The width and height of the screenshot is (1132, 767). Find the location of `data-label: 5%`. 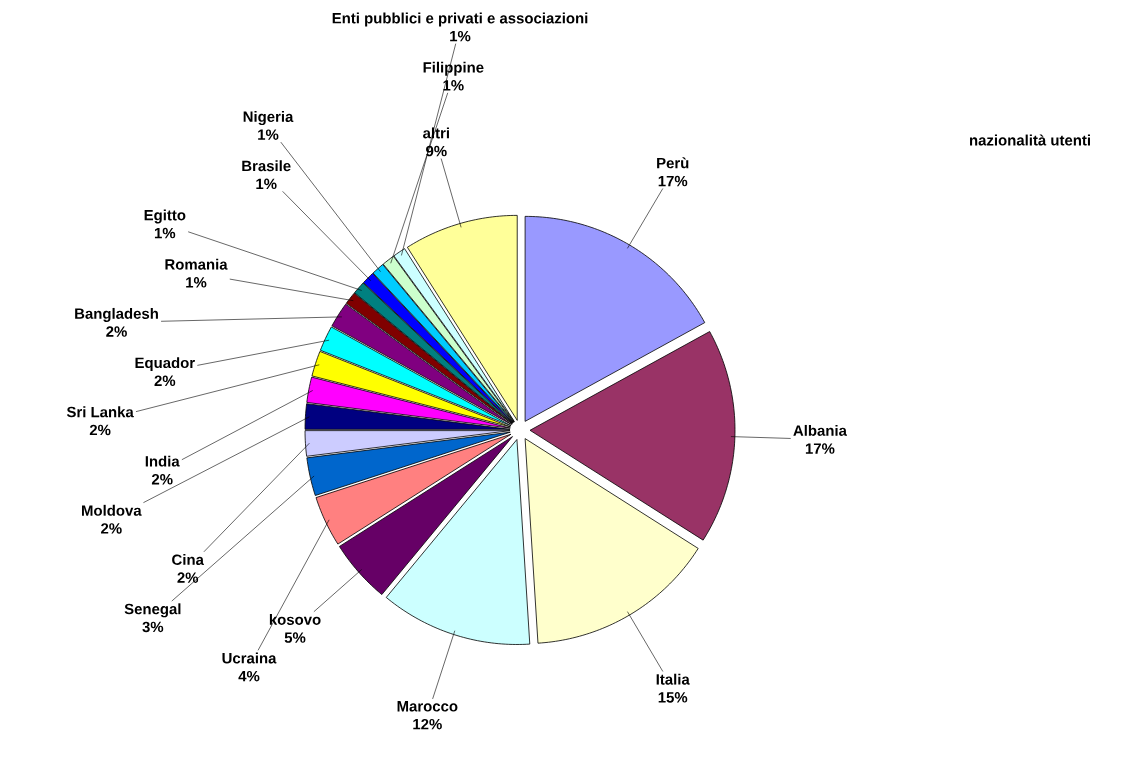

data-label: 5% is located at coordinates (295, 637).